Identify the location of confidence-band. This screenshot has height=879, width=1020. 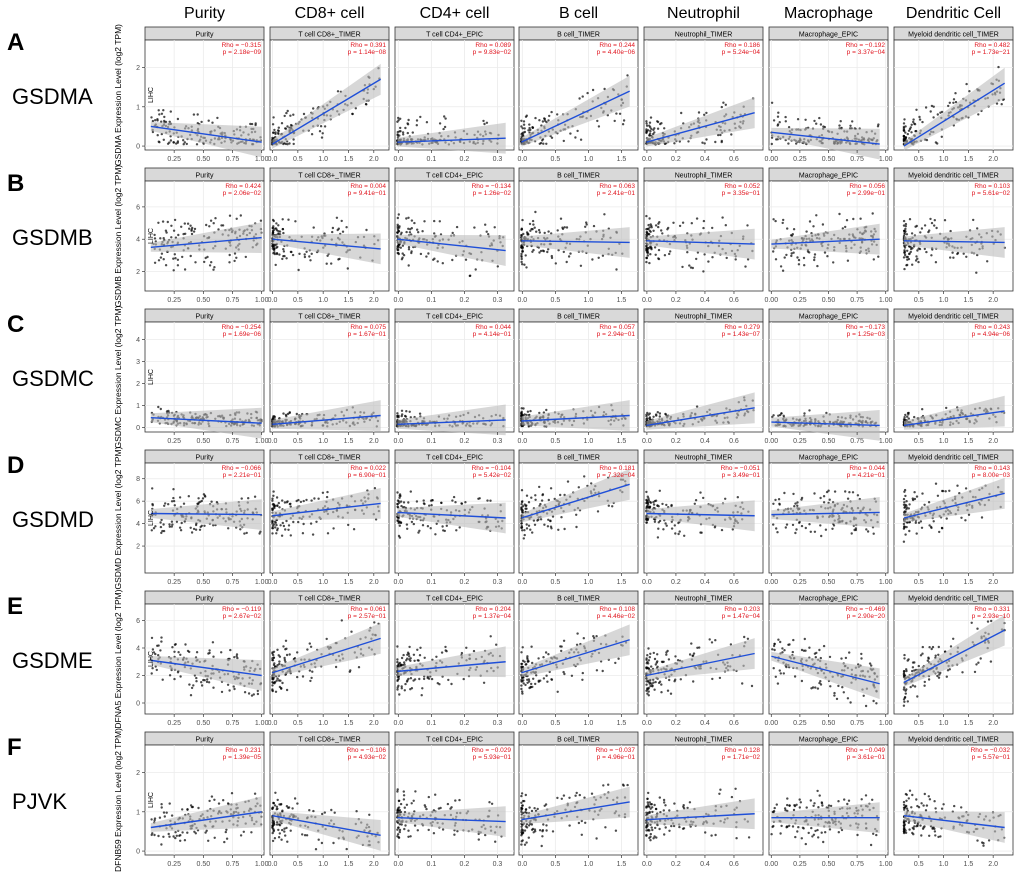
(451, 138).